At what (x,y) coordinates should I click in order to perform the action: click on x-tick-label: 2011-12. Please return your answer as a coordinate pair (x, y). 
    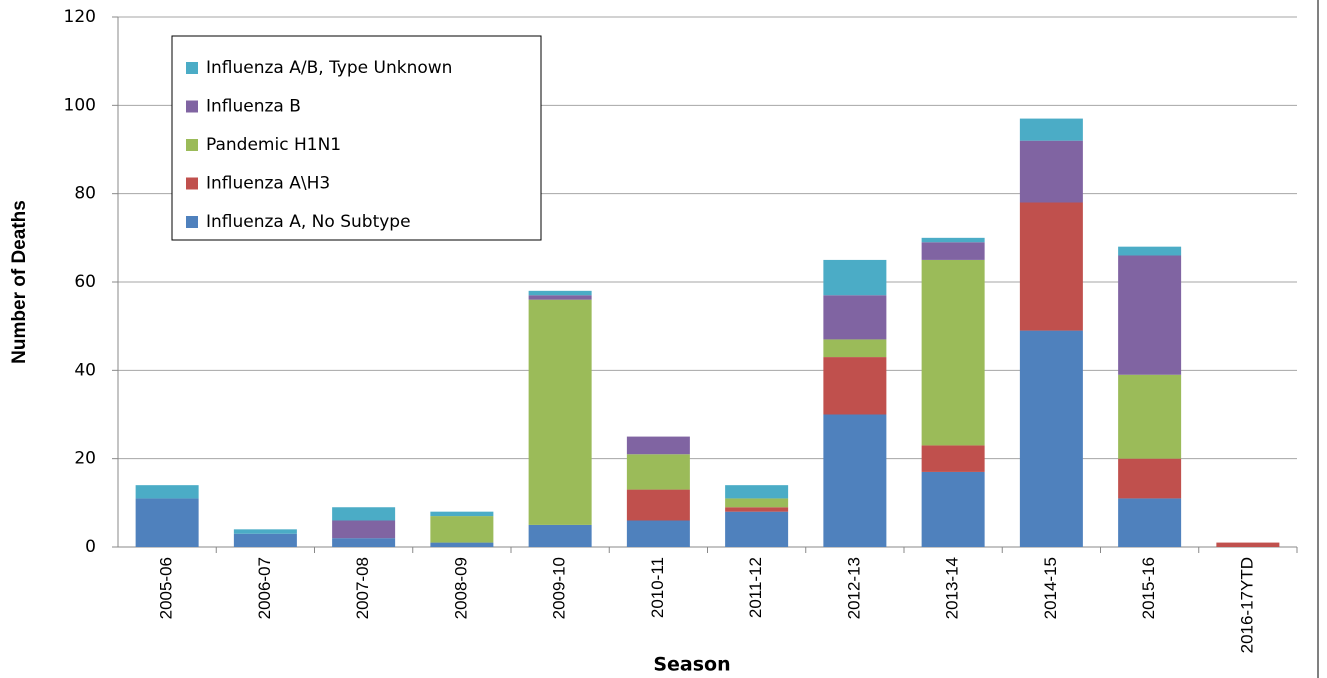
    Looking at the image, I should click on (755, 587).